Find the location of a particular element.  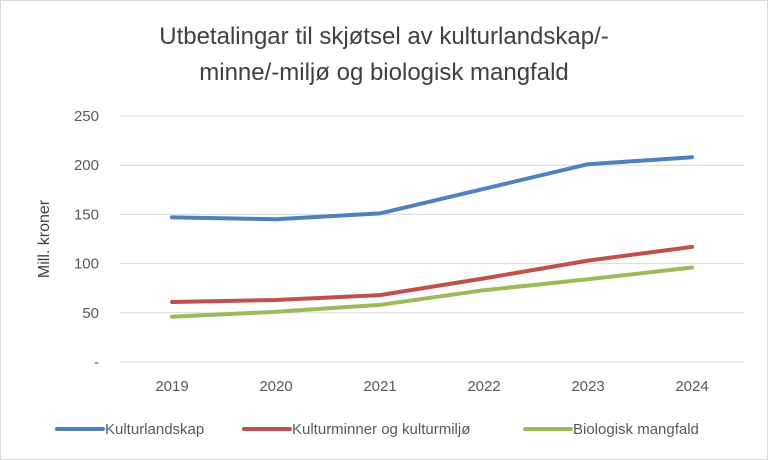

legend-label-2: Biologisk mangfald is located at coordinates (636, 429).